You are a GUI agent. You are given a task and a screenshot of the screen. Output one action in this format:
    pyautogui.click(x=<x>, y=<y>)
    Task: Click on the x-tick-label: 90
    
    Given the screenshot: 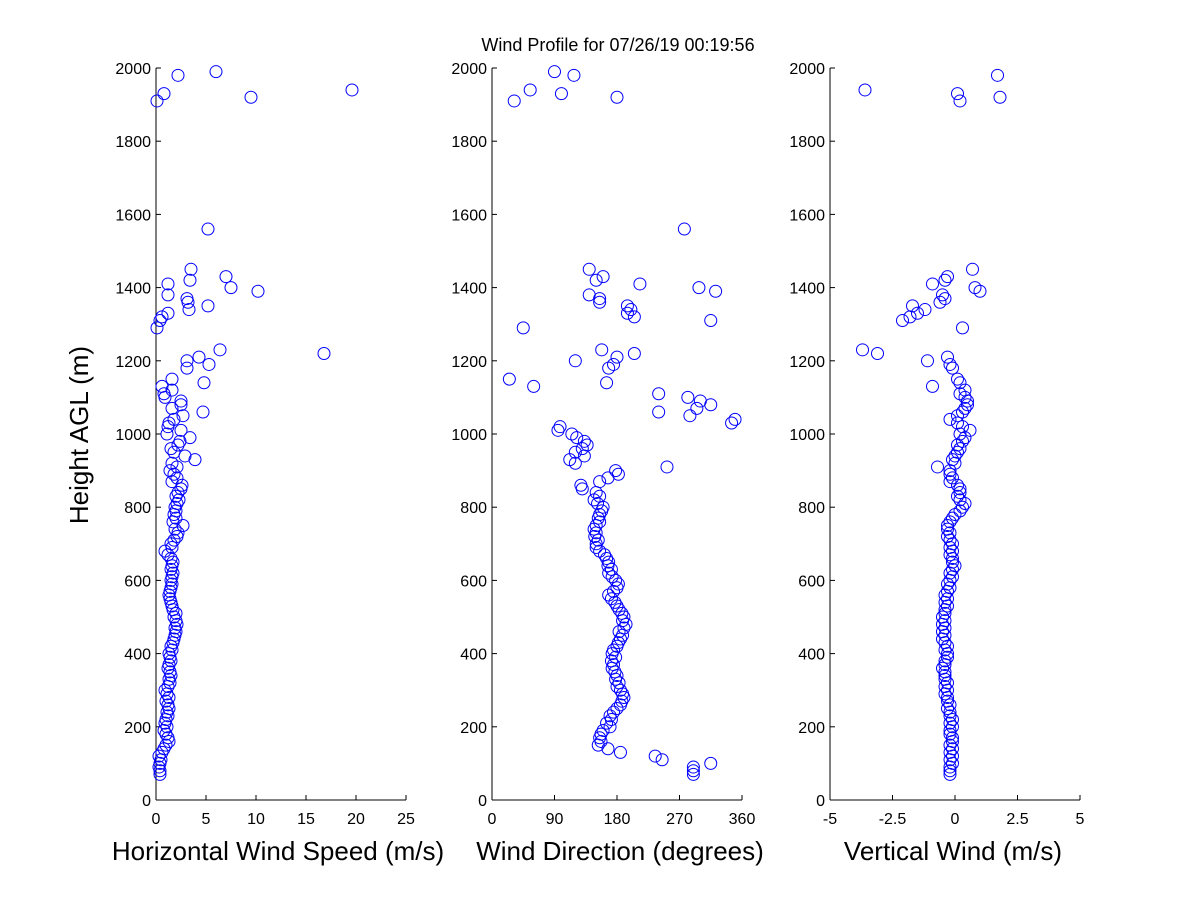 What is the action you would take?
    pyautogui.click(x=555, y=819)
    